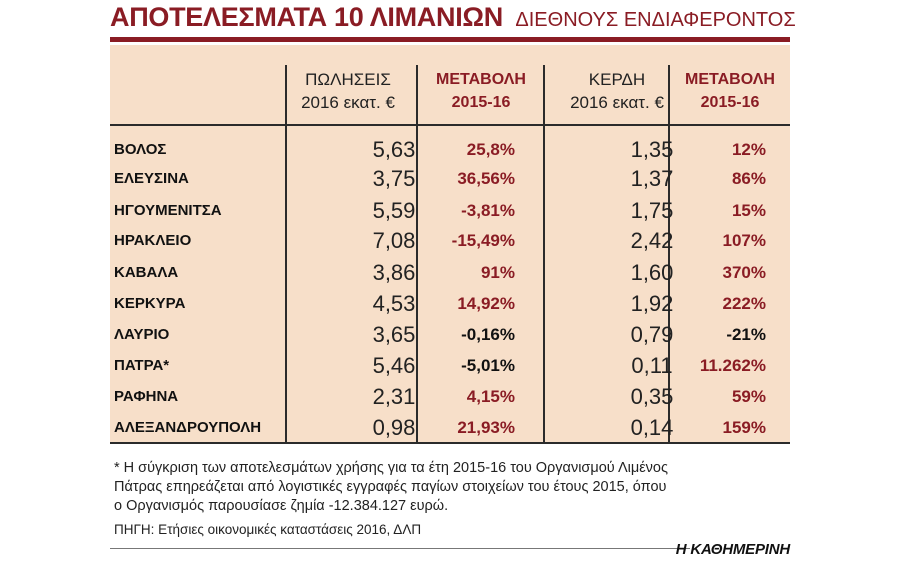 The width and height of the screenshot is (900, 561). I want to click on profit-change-value: 222%, so click(744, 303).